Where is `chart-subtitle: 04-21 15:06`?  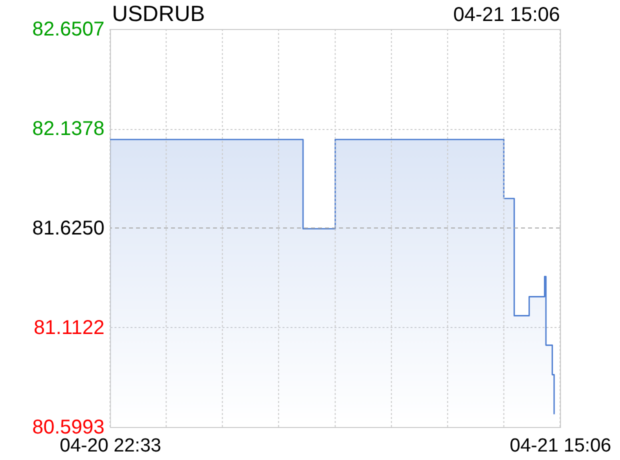 chart-subtitle: 04-21 15:06 is located at coordinates (506, 15).